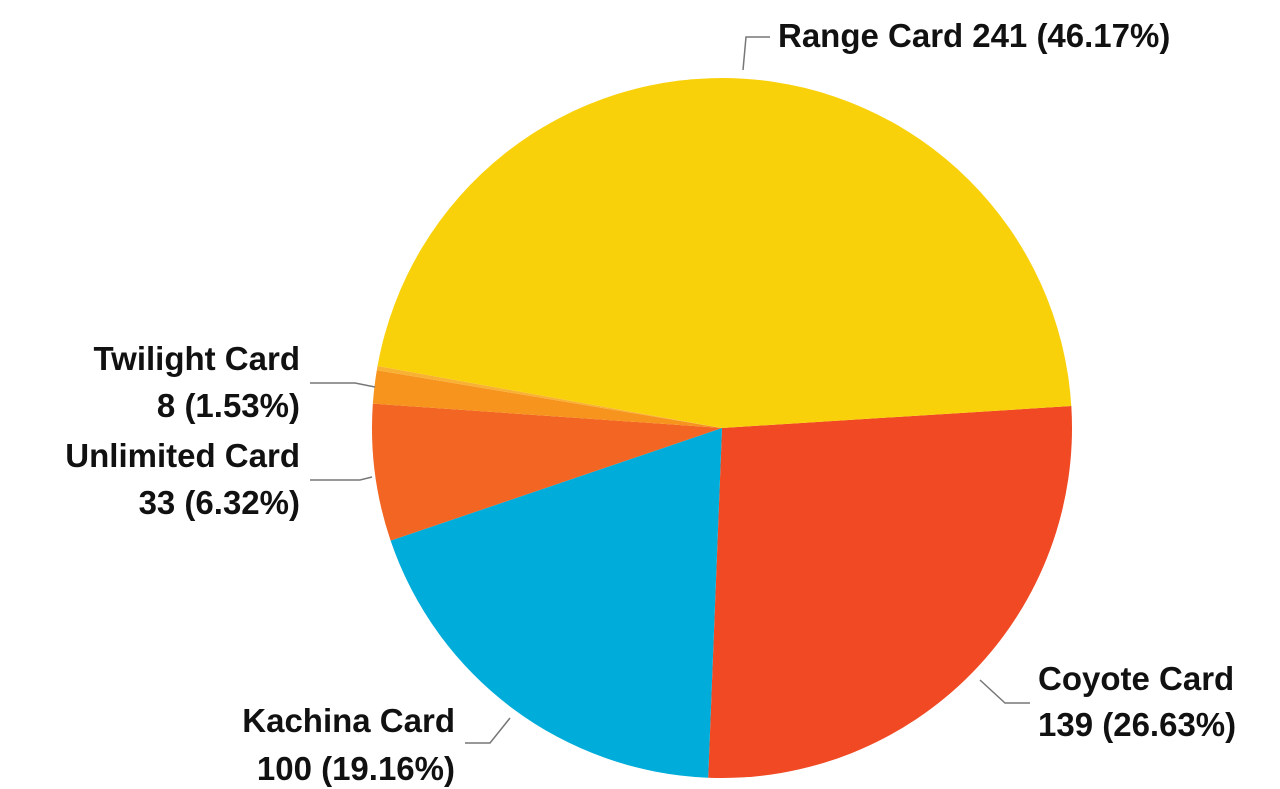 This screenshot has width=1280, height=789. What do you see at coordinates (1071, 35) in the screenshot?
I see `slice-value: 241 (46.17%)` at bounding box center [1071, 35].